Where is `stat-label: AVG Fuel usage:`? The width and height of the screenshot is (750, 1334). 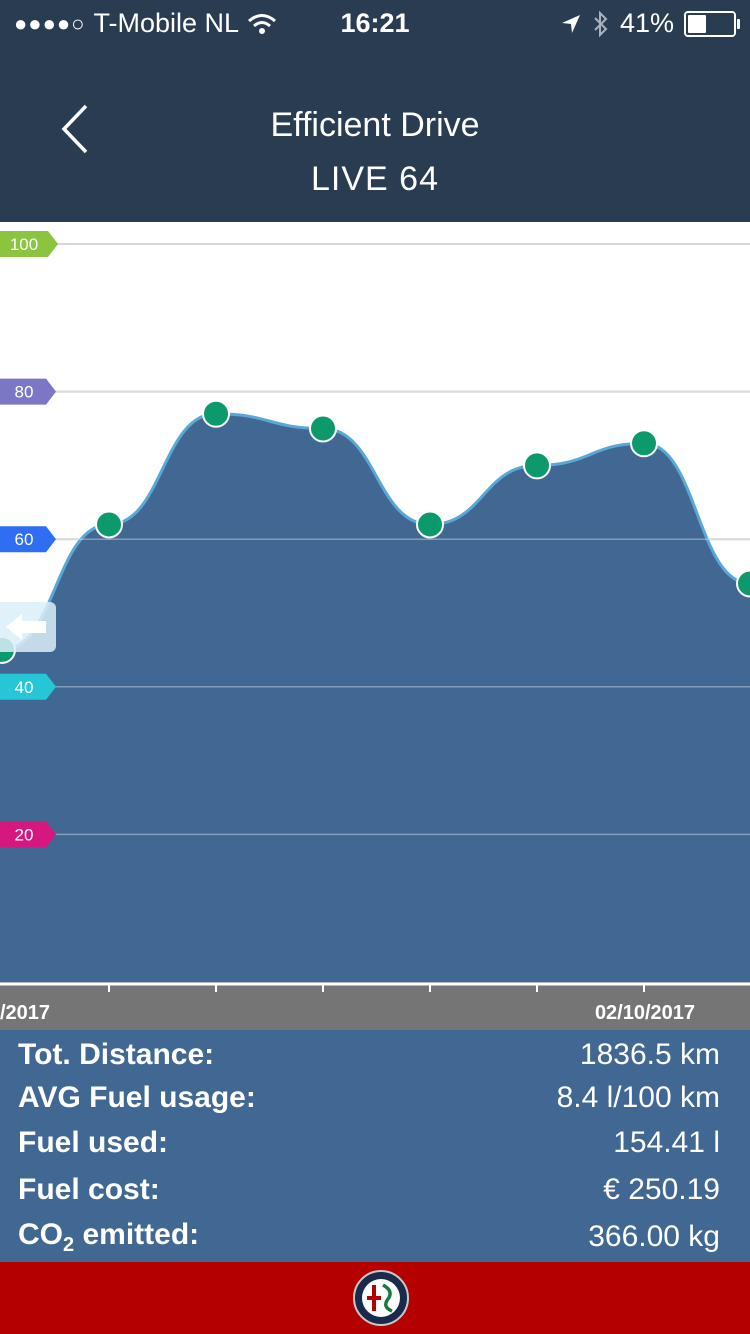 stat-label: AVG Fuel usage: is located at coordinates (137, 1097).